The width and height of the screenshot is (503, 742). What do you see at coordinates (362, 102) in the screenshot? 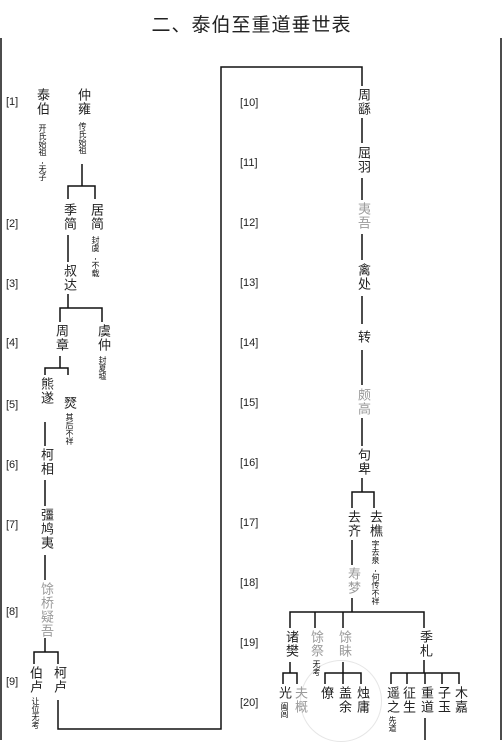
I see `person-zhouyao: 周繇` at bounding box center [362, 102].